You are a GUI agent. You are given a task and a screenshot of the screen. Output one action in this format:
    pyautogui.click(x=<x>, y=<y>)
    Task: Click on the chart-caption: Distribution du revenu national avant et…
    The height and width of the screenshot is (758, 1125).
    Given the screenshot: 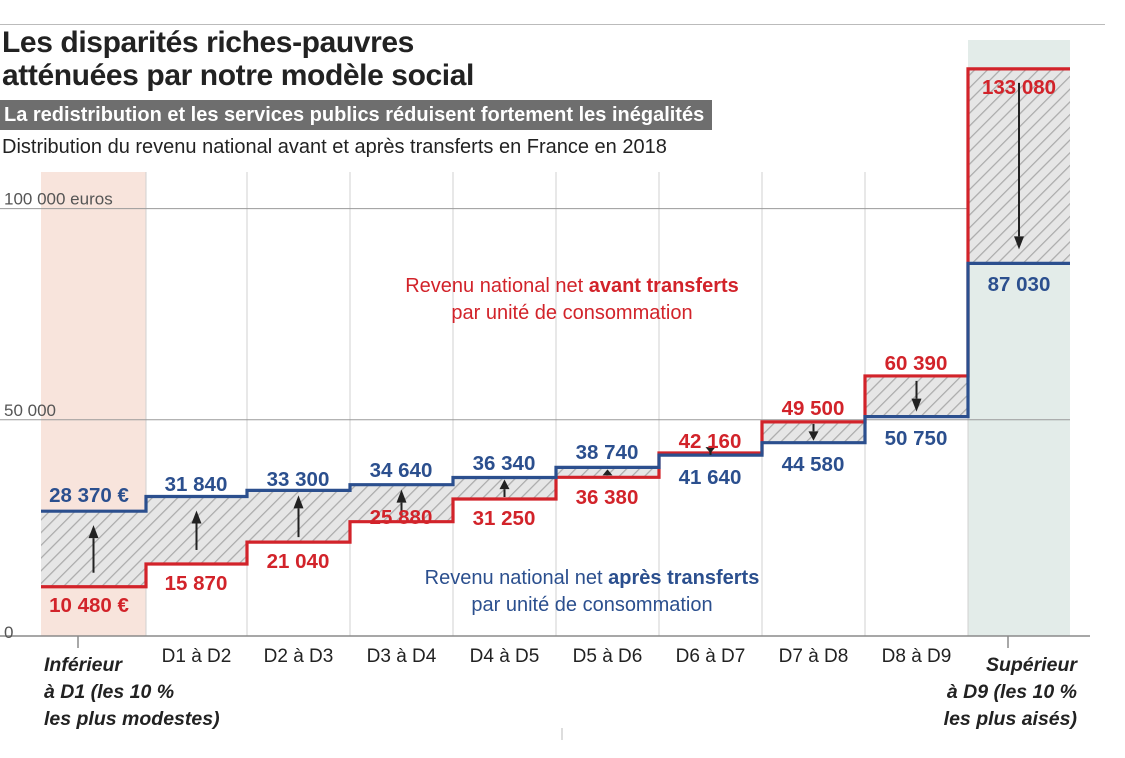 What is the action you would take?
    pyautogui.click(x=334, y=147)
    